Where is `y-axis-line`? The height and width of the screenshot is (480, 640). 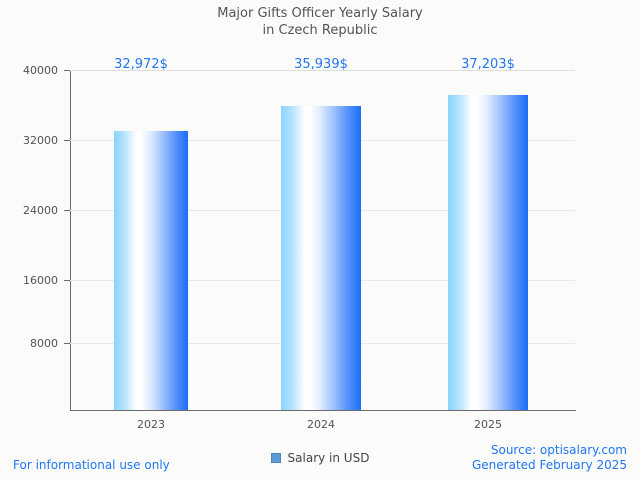 y-axis-line is located at coordinates (70, 240).